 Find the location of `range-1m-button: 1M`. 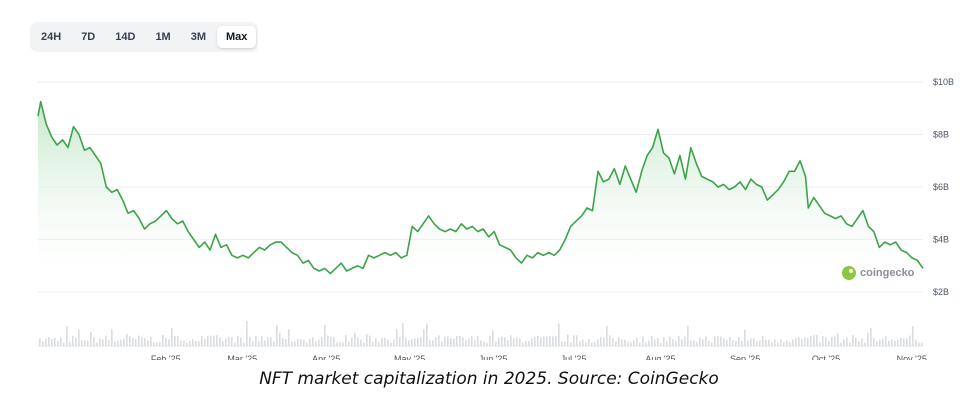

range-1m-button: 1M is located at coordinates (162, 37).